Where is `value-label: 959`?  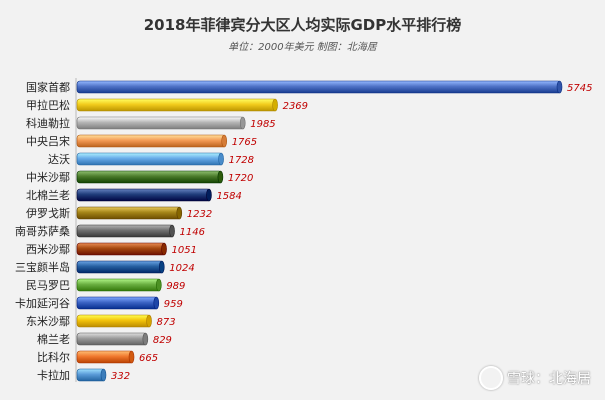 value-label: 959 is located at coordinates (173, 304).